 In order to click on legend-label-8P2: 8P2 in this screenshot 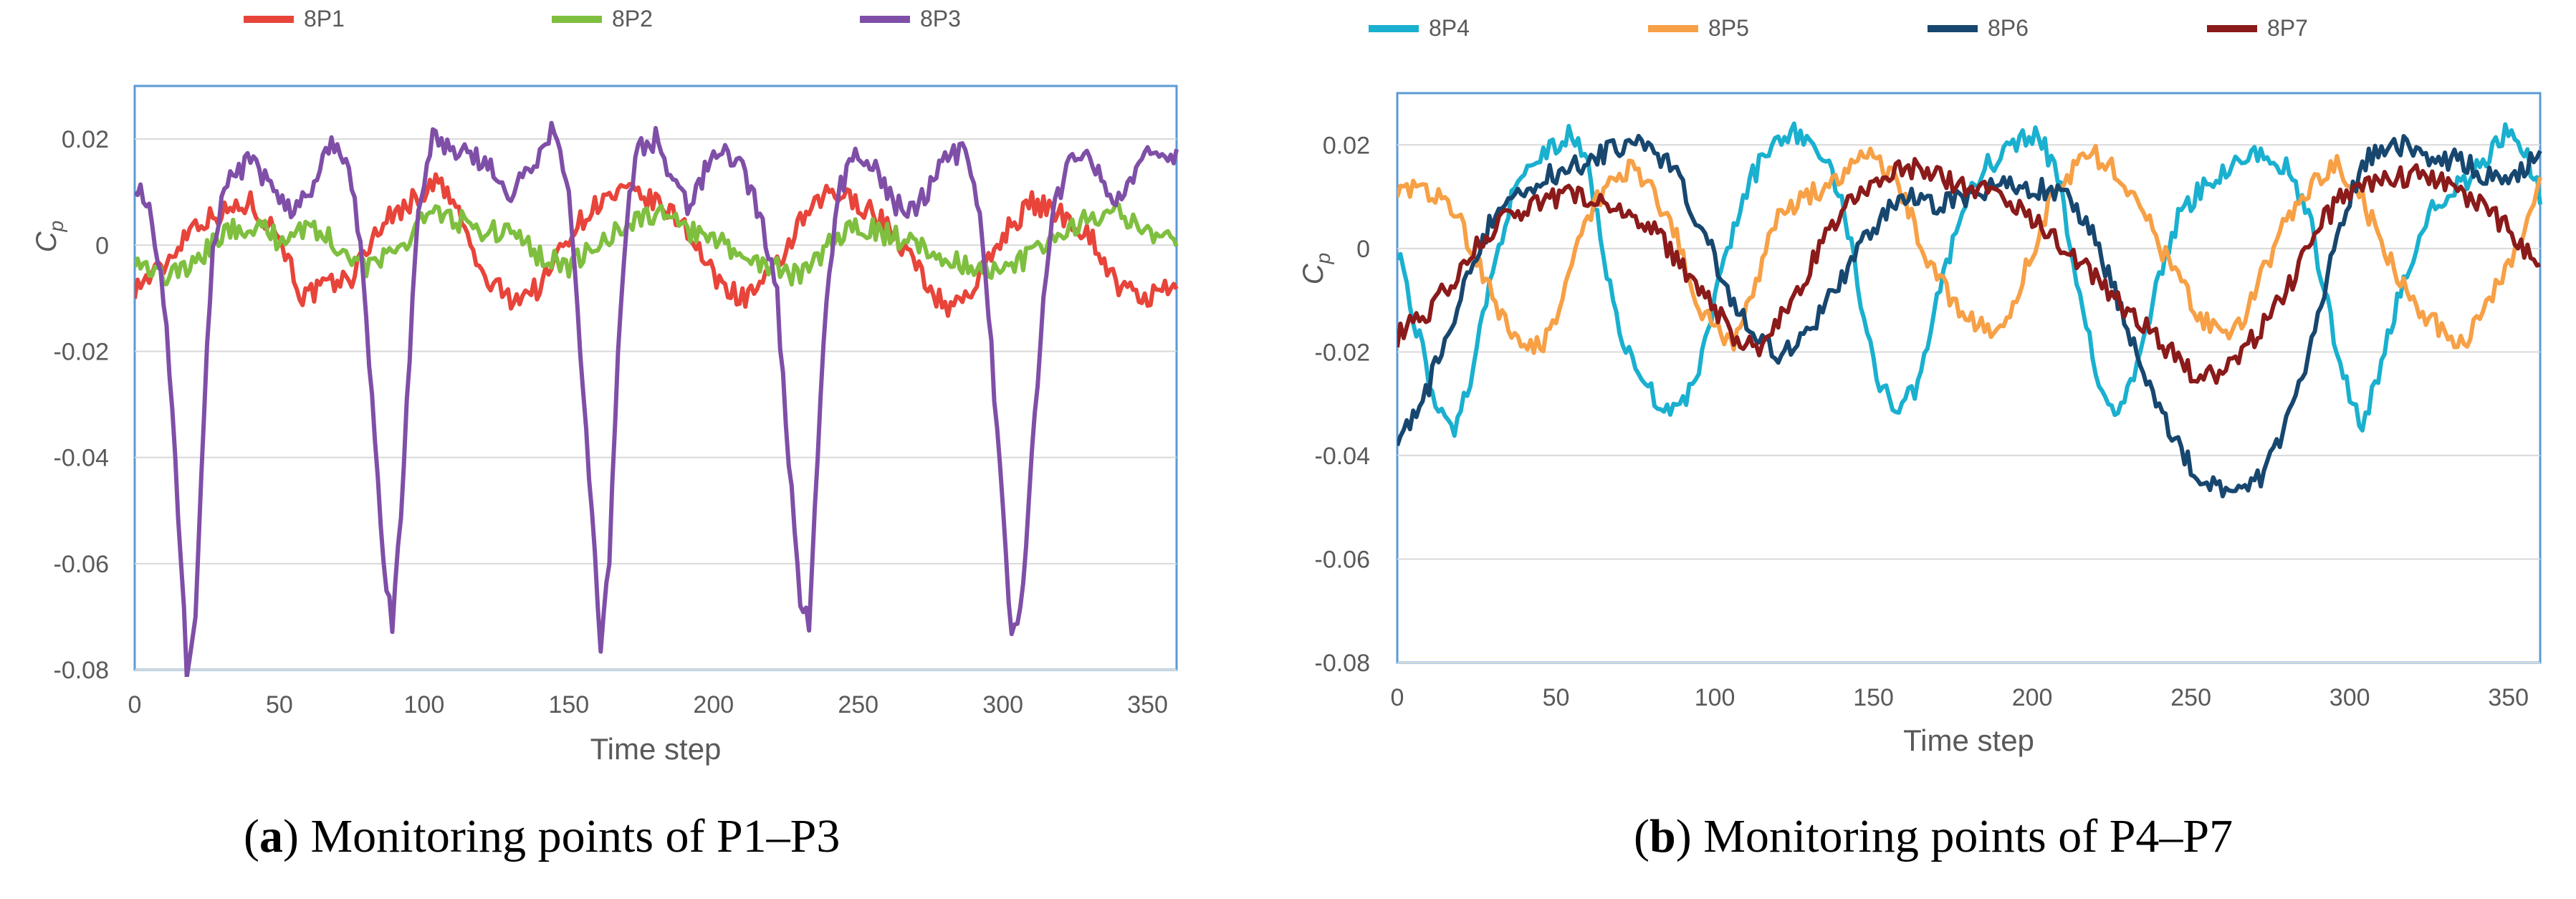, I will do `click(632, 19)`.